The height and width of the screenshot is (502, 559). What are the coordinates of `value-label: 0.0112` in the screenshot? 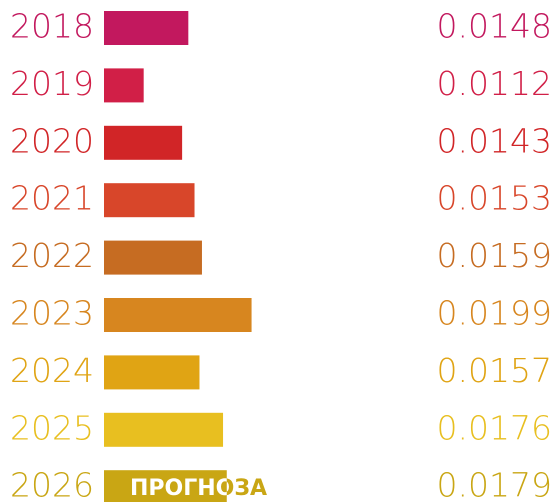 It's located at (494, 83).